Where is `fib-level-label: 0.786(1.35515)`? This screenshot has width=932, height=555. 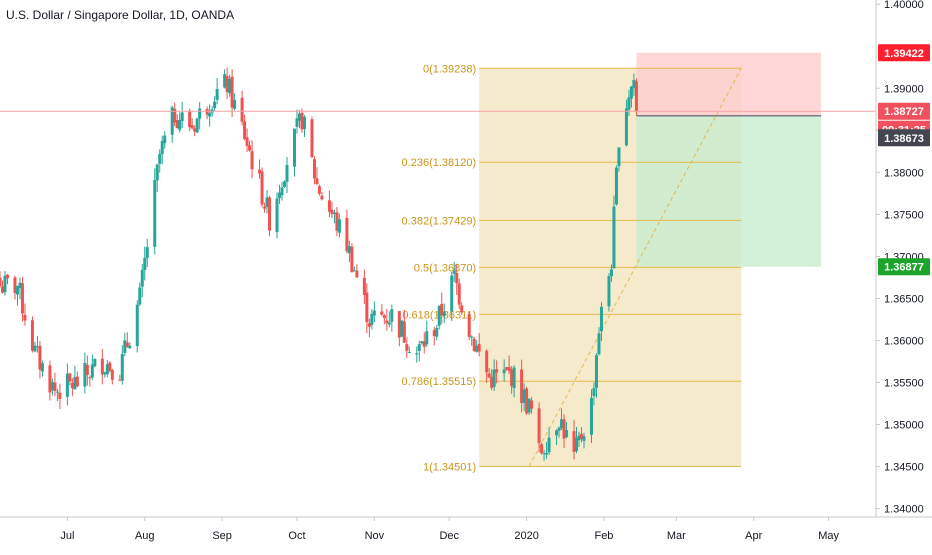 fib-level-label: 0.786(1.35515) is located at coordinates (439, 382).